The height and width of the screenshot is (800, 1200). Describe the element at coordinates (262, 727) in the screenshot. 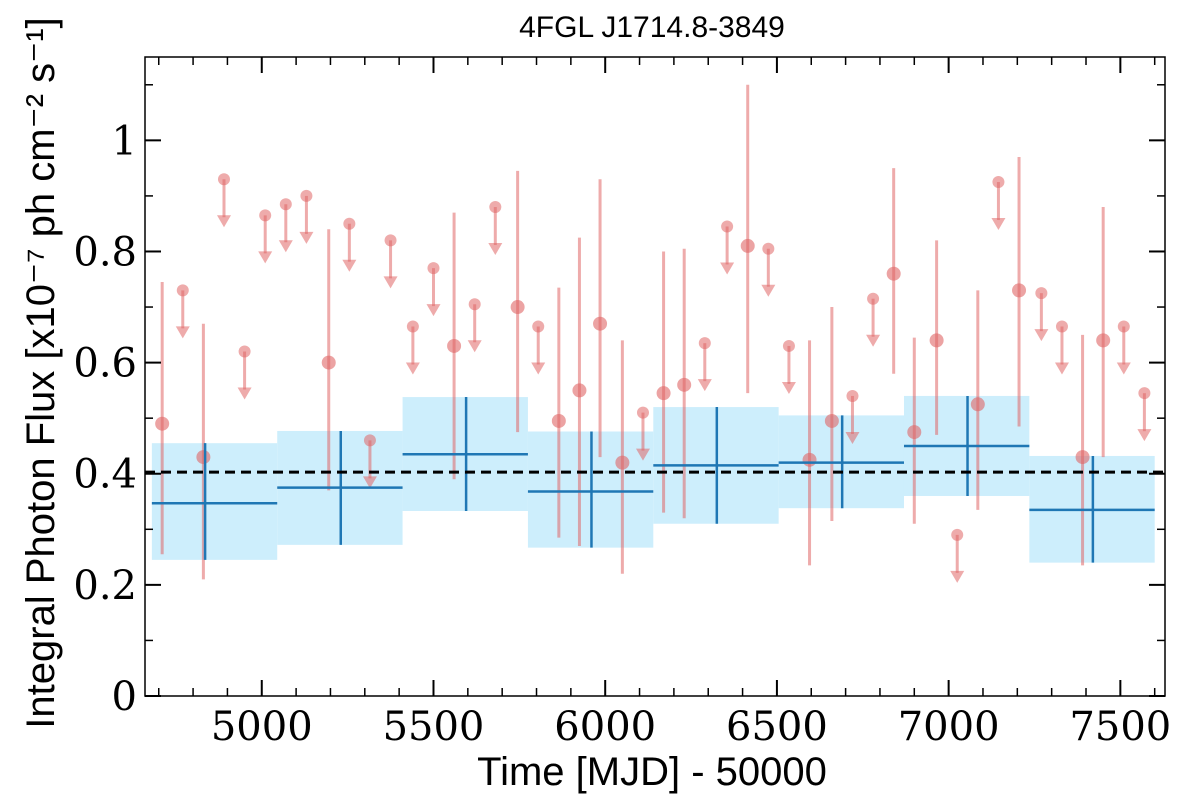

I see `x-tick-label: 5000` at that location.